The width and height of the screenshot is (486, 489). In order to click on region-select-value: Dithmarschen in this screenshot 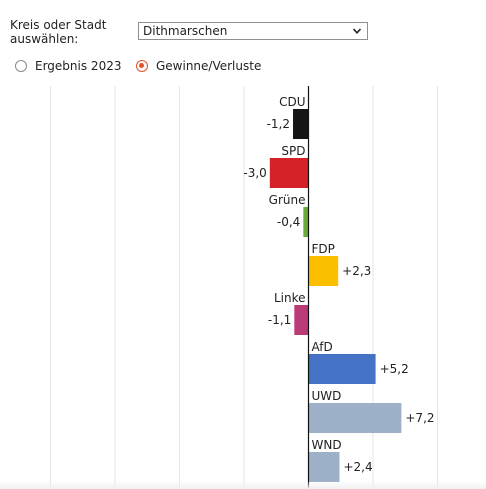, I will do `click(185, 31)`.